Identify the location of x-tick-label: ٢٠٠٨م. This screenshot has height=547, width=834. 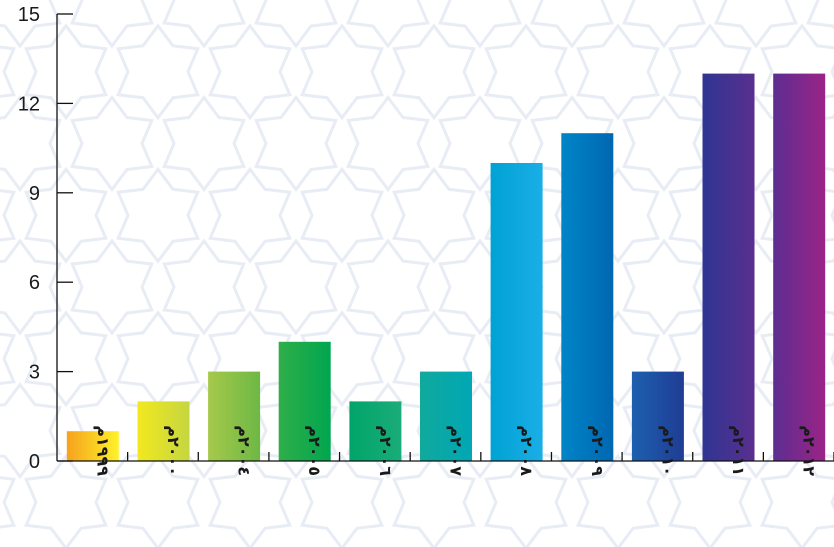
(526, 450).